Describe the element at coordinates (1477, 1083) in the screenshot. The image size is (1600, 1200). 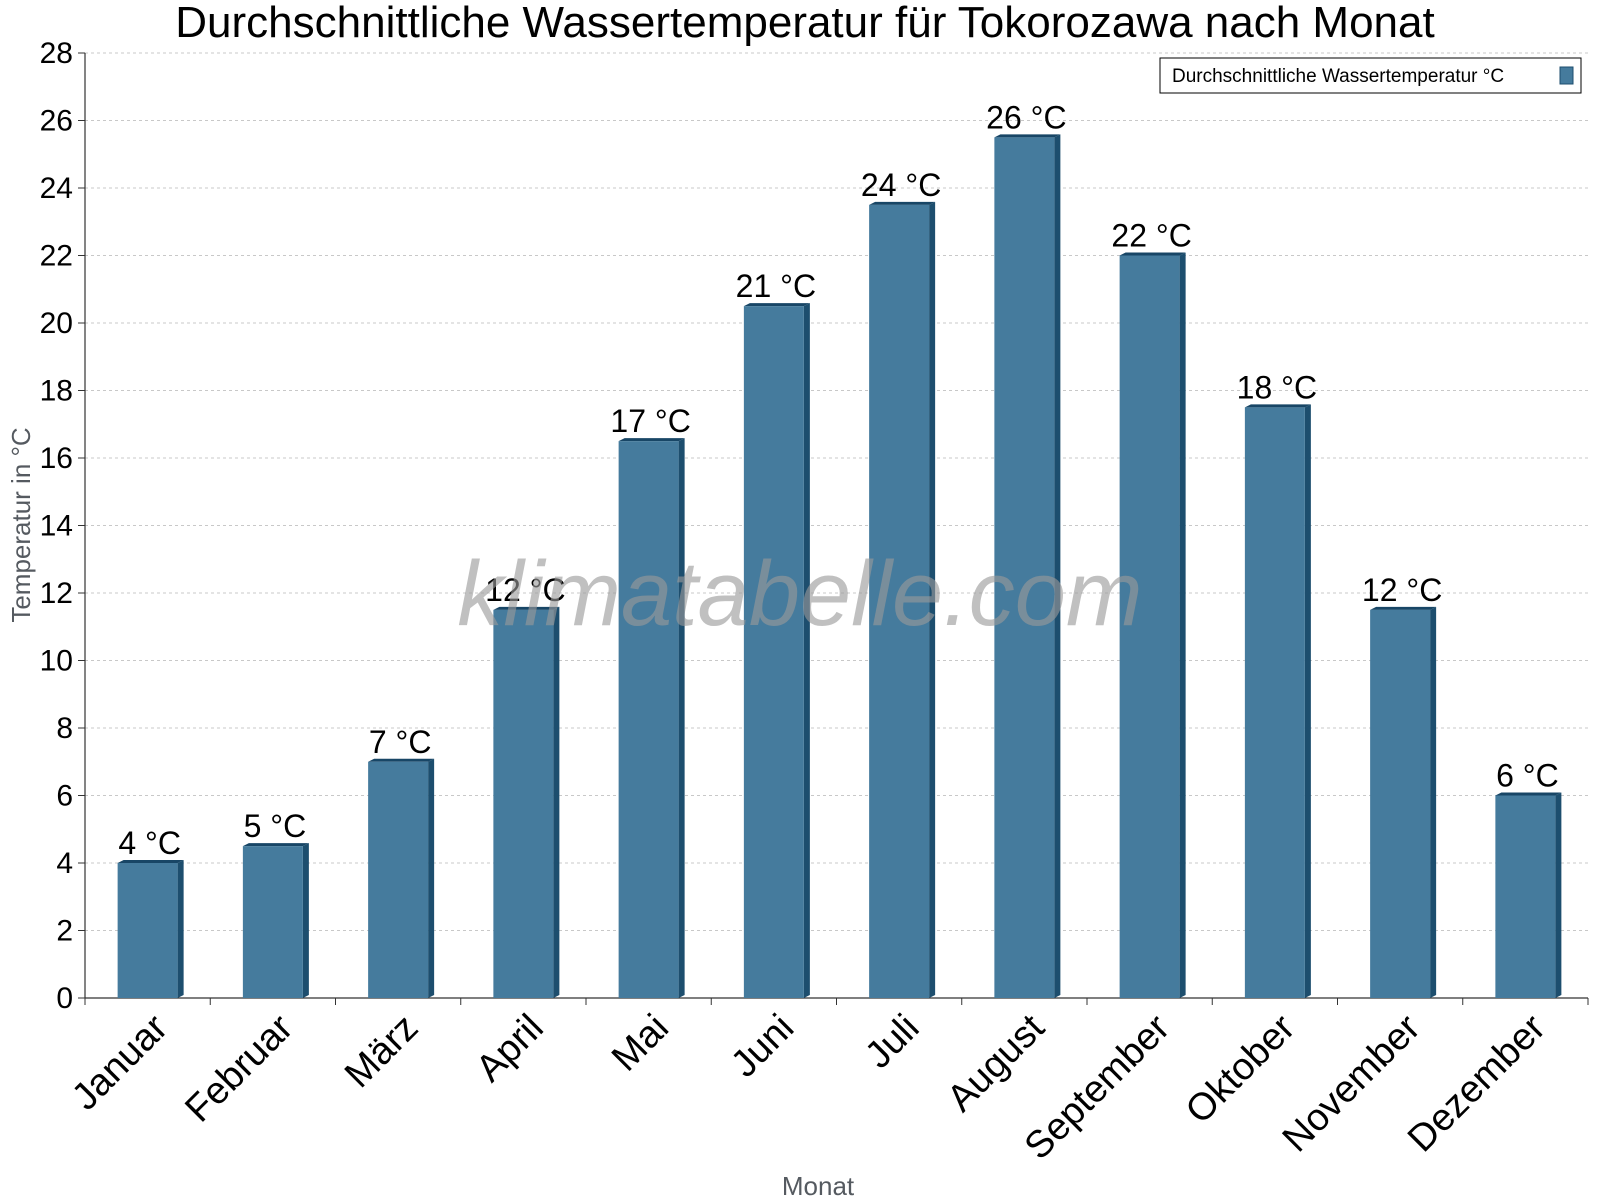
I see `x-tick-label: Dezember` at that location.